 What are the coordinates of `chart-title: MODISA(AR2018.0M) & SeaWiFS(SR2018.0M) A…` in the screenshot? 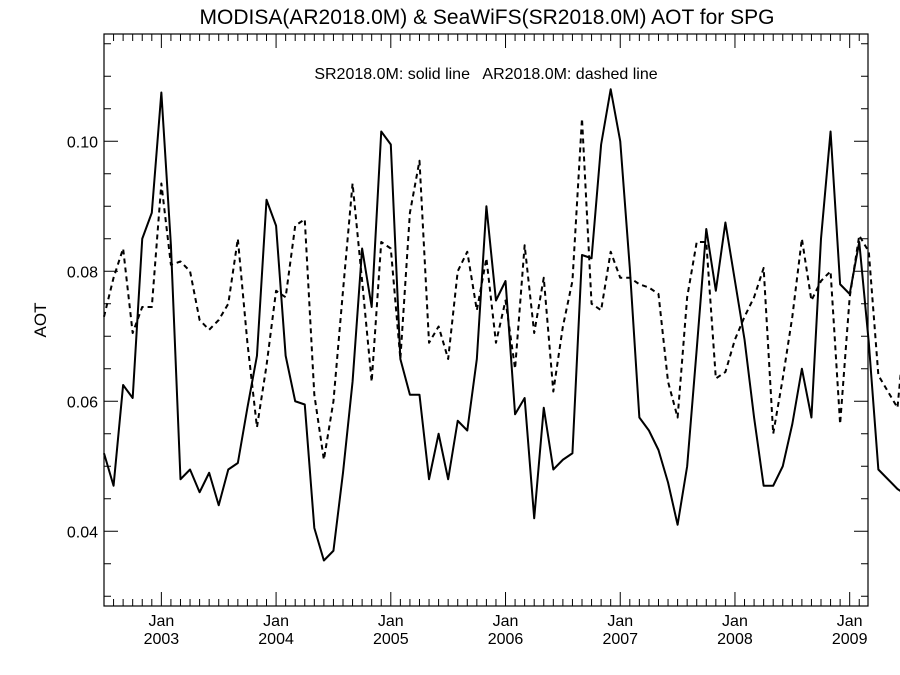 It's located at (487, 17).